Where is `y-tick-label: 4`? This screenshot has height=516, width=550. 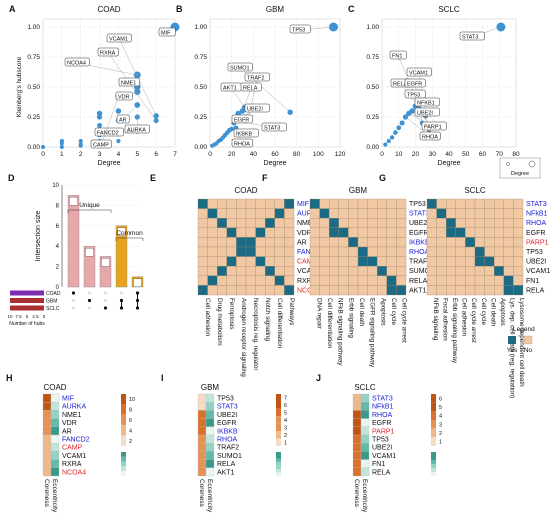 y-tick-label: 4 is located at coordinates (58, 247).